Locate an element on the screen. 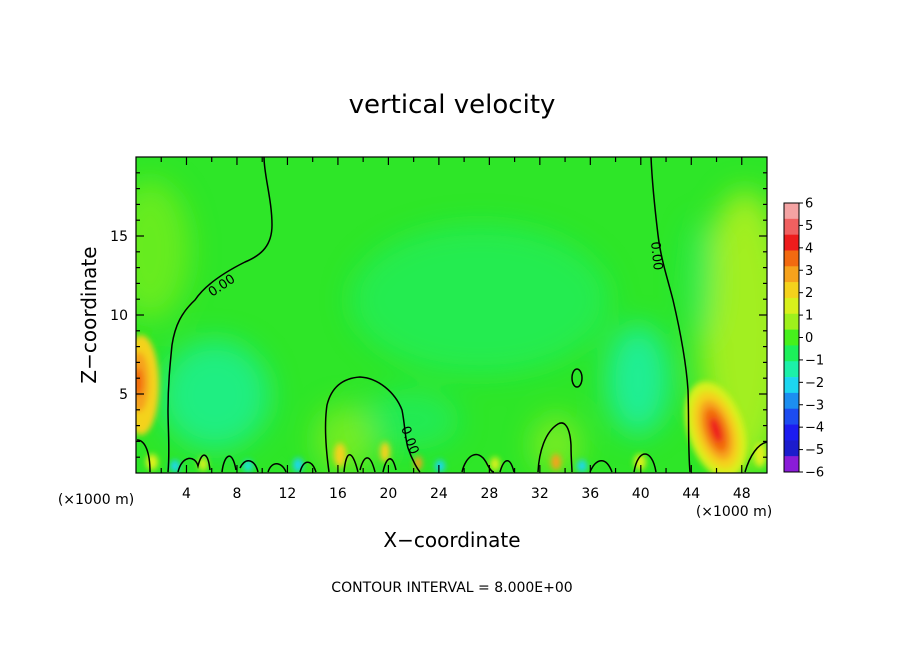 The height and width of the screenshot is (654, 904). x-tick-label: 16 is located at coordinates (338, 494).